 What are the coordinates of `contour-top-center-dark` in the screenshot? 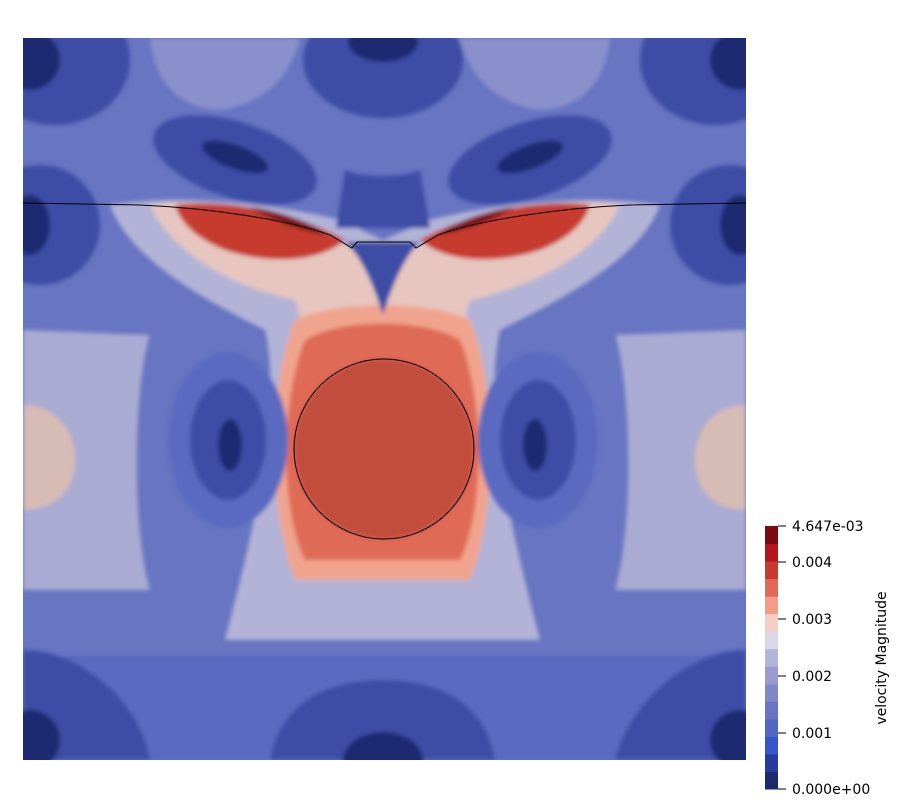 It's located at (383, 50).